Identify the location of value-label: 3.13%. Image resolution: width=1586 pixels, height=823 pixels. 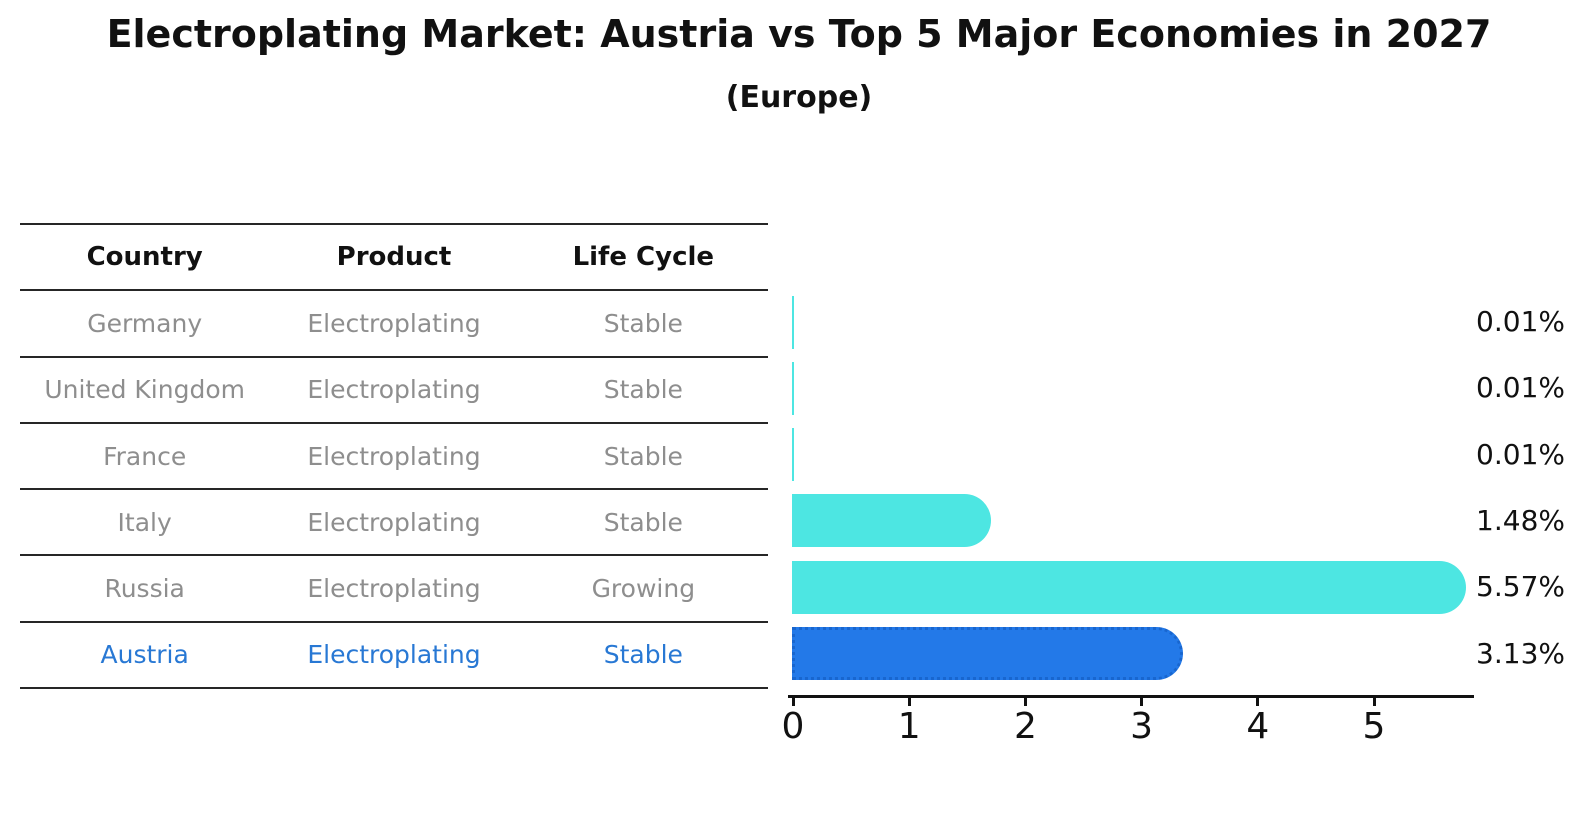
(1520, 653).